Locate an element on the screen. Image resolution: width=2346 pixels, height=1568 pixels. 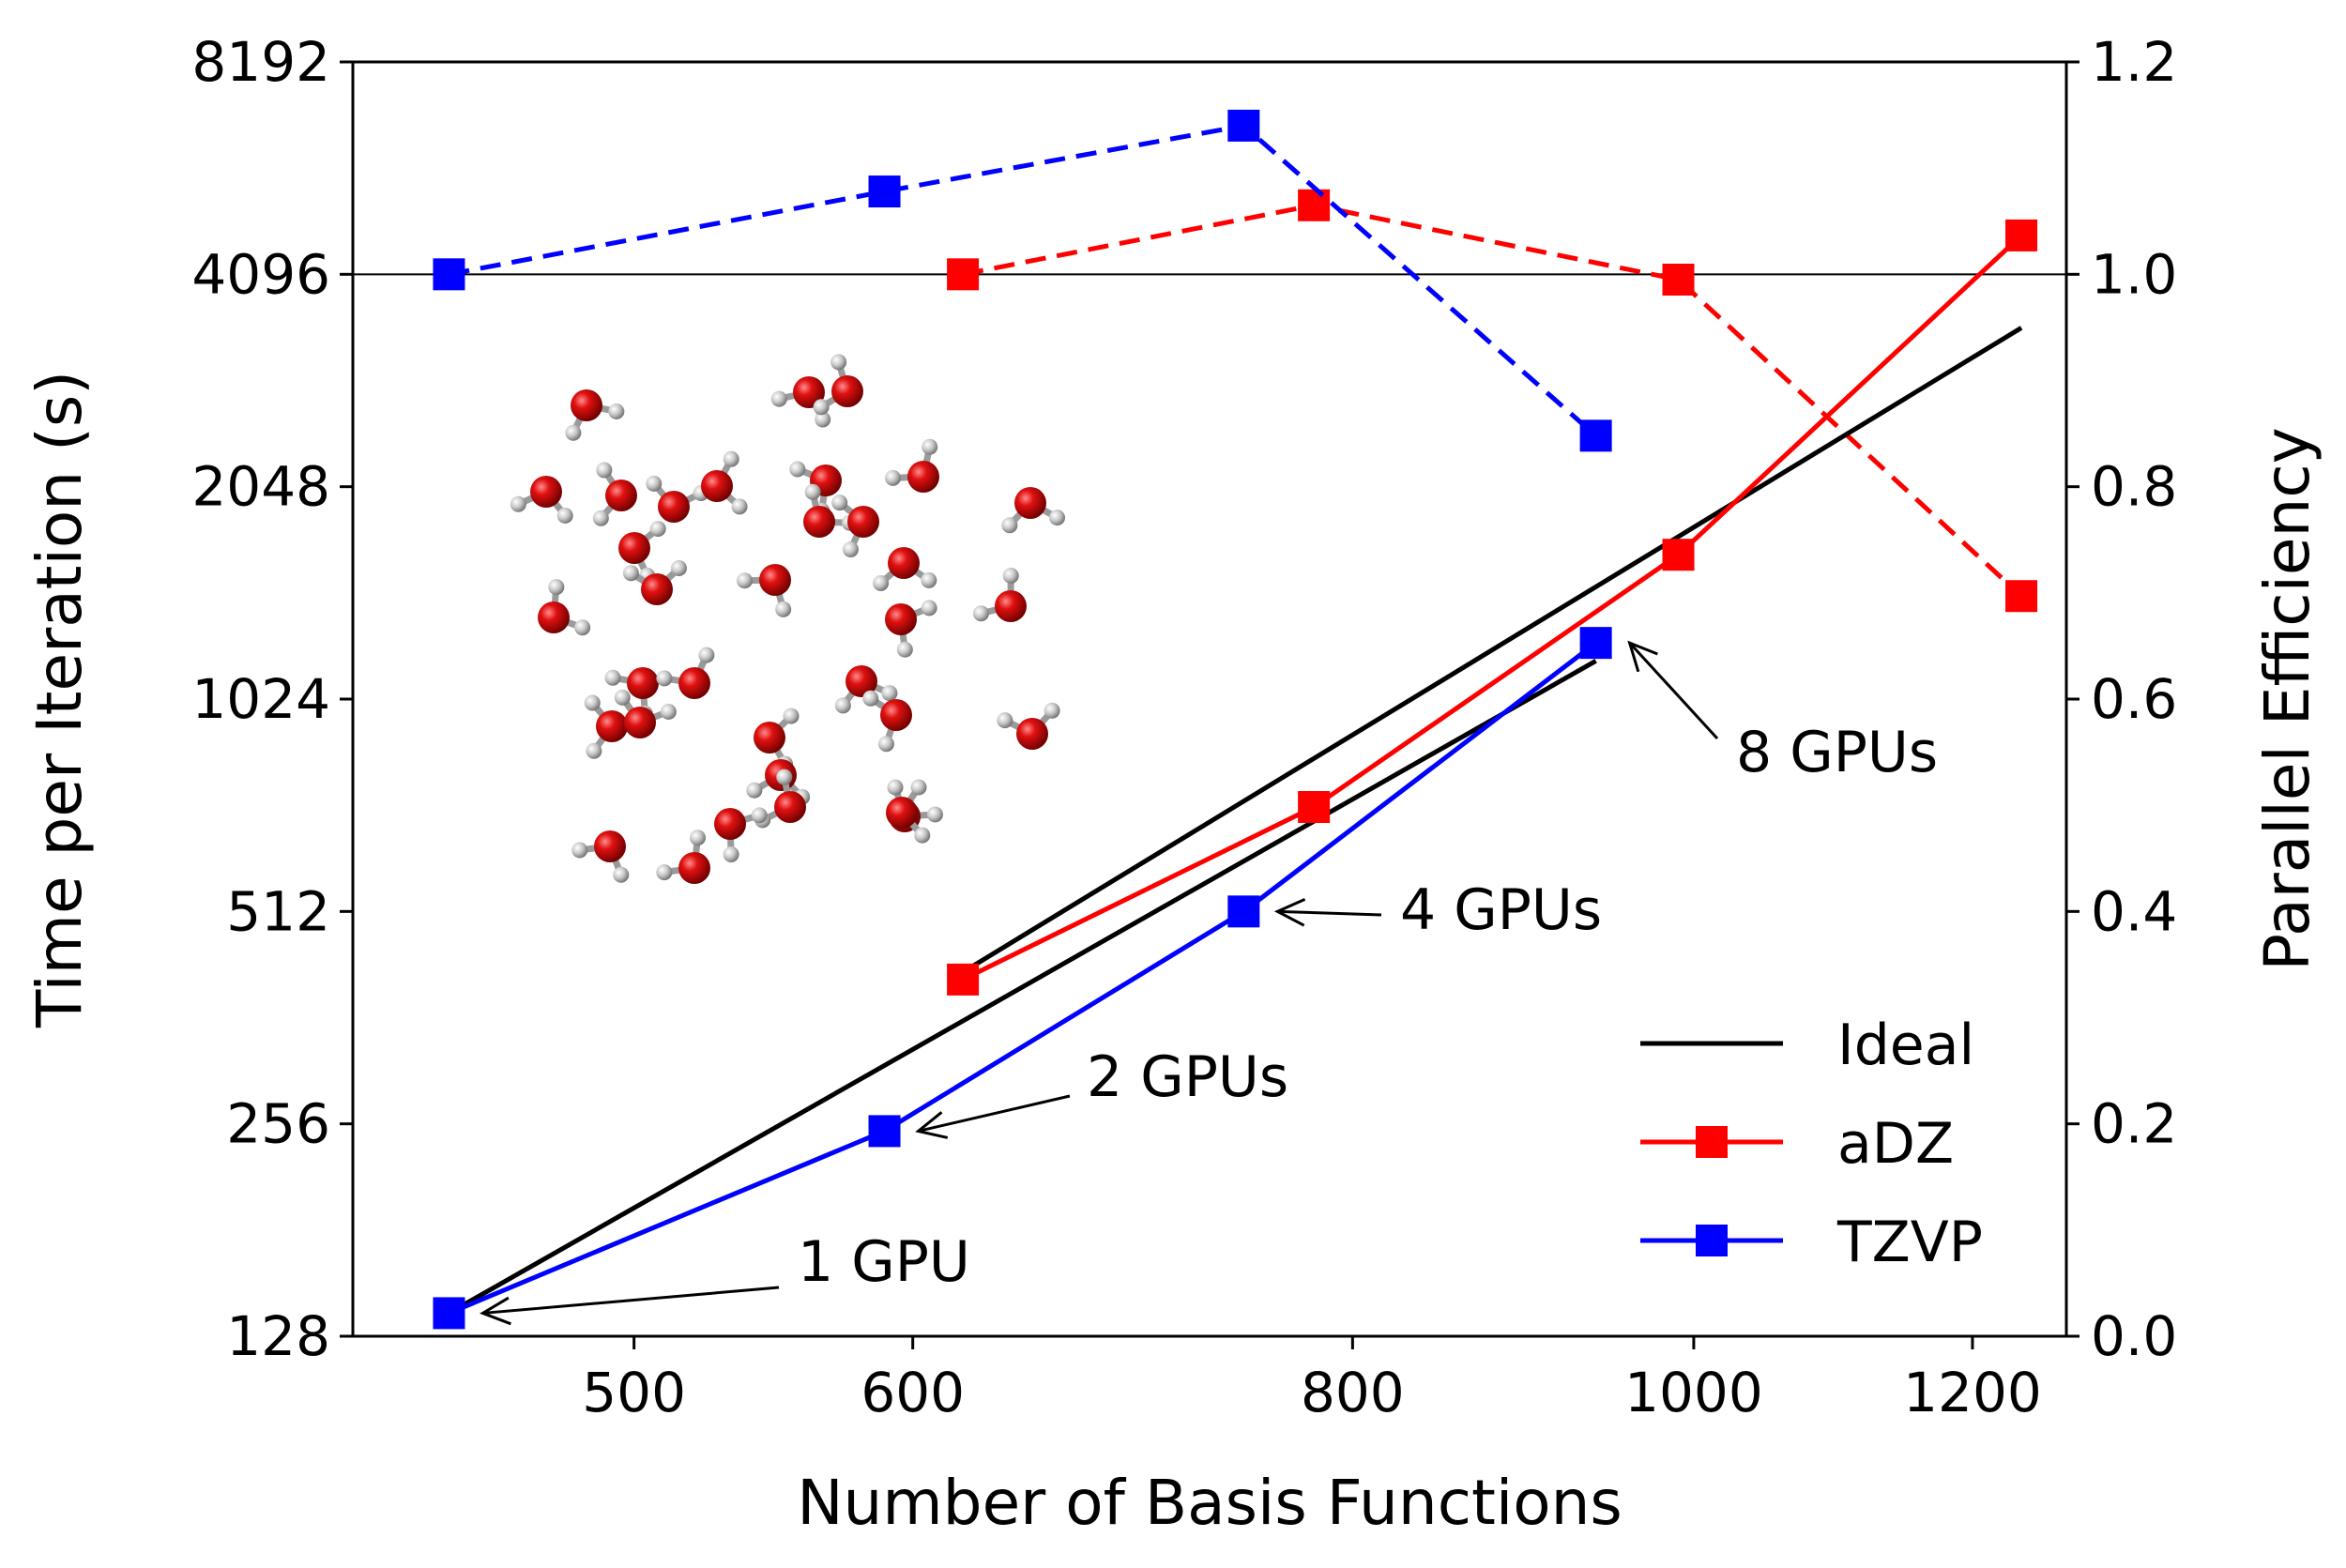
left-y-tick-label: 256 is located at coordinates (278, 1124).